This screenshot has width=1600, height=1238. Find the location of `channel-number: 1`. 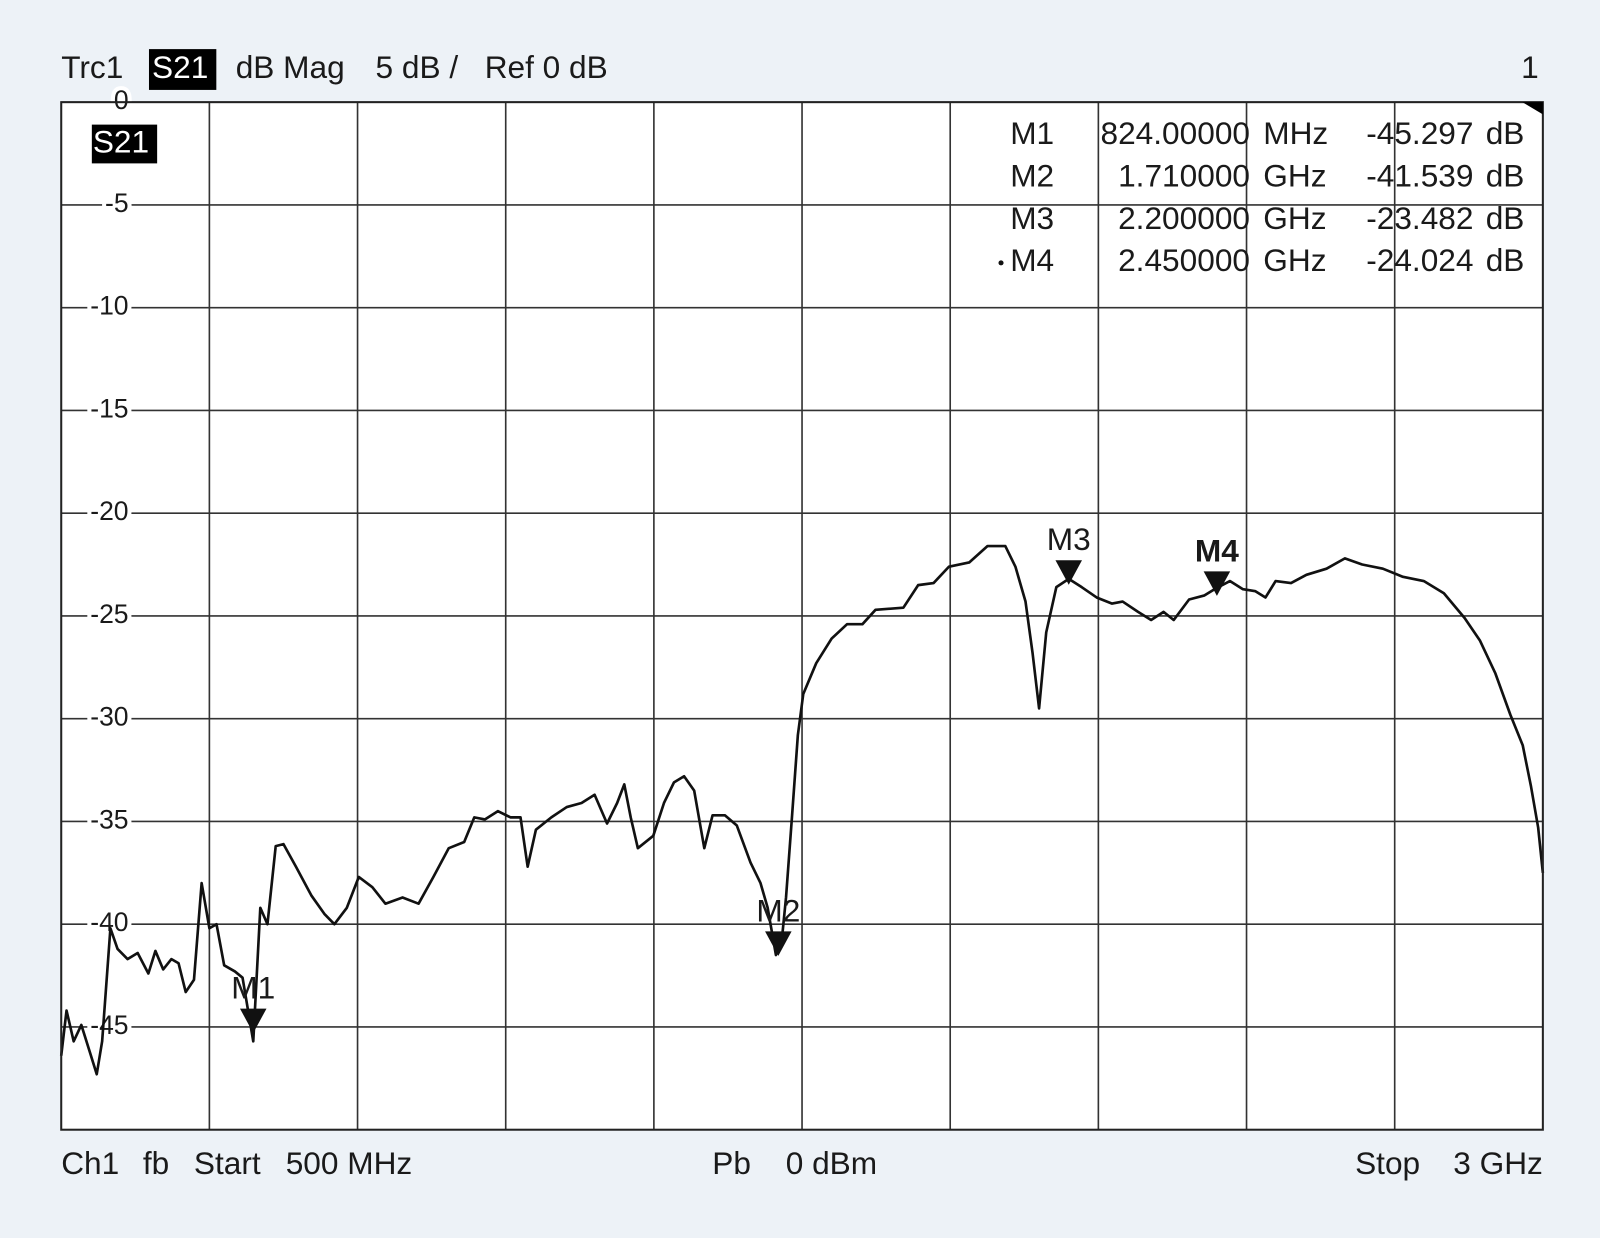

channel-number: 1 is located at coordinates (1530, 67).